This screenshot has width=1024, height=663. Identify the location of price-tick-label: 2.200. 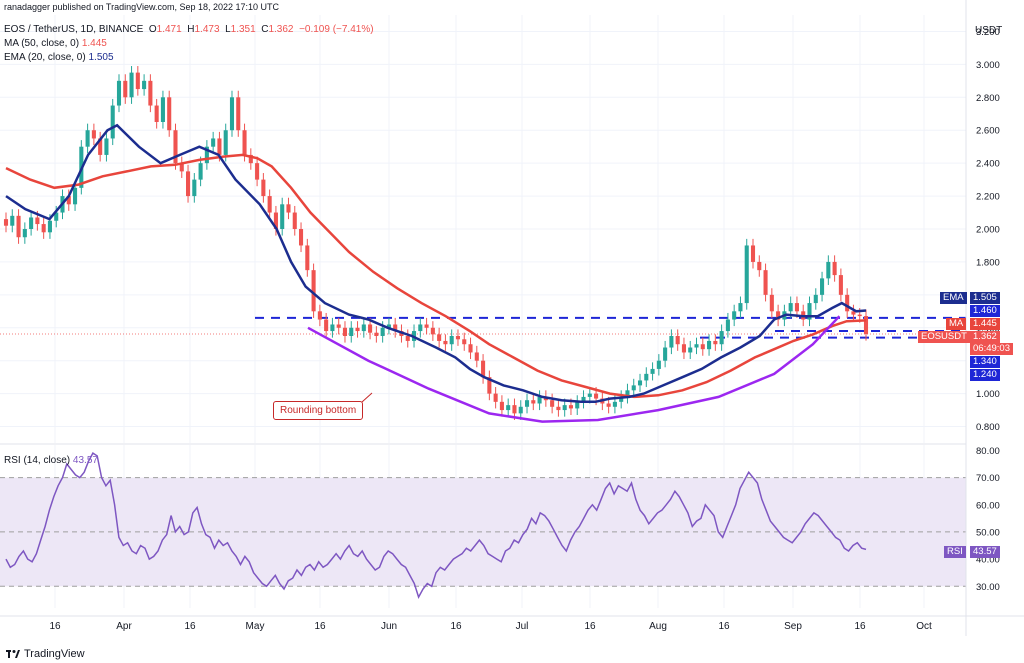
(988, 197).